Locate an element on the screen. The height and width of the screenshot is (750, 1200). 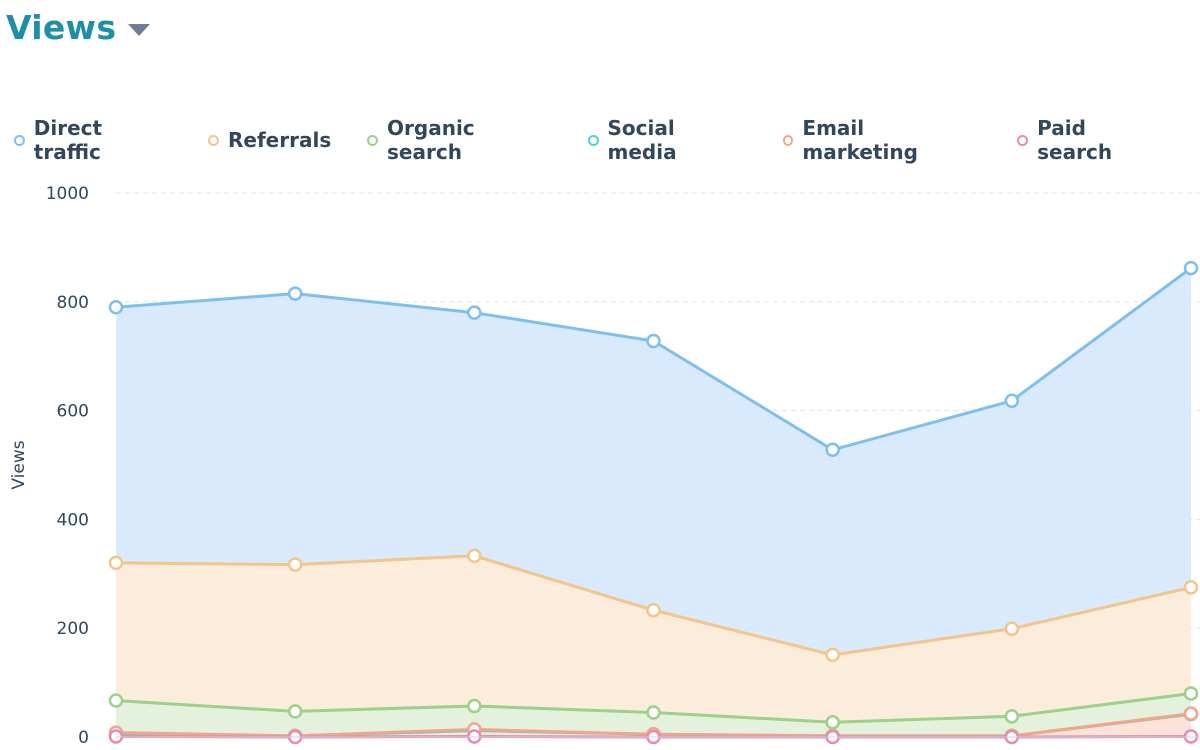
y-tick-label: 1000 is located at coordinates (67, 194).